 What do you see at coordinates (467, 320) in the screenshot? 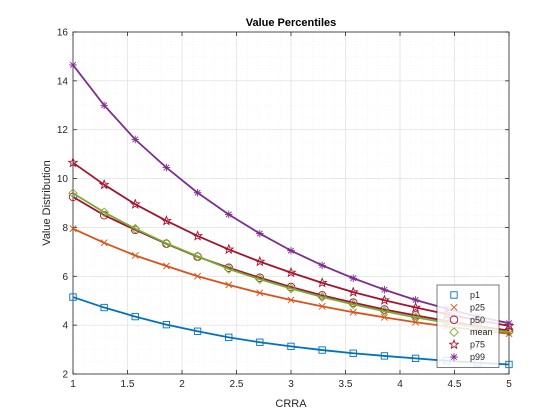
I see `legend-item-p50: p50` at bounding box center [467, 320].